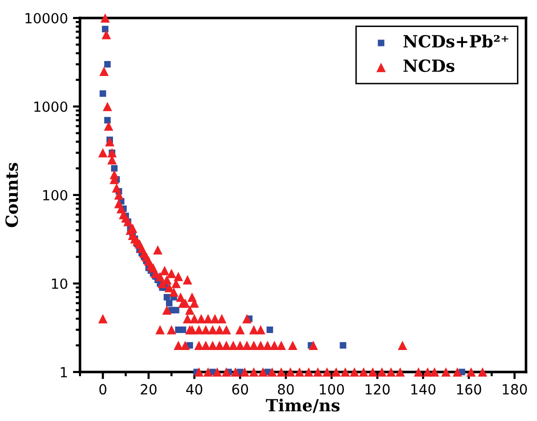 This screenshot has width=537, height=421. Describe the element at coordinates (55, 195) in the screenshot. I see `y-tick-label: 100` at that location.